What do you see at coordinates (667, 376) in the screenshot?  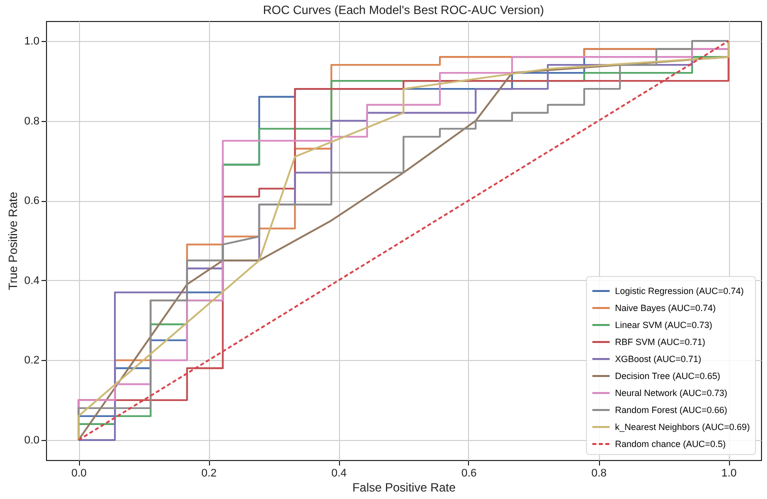 I see `legend-label: Decision Tree (AUC=0.65)` at bounding box center [667, 376].